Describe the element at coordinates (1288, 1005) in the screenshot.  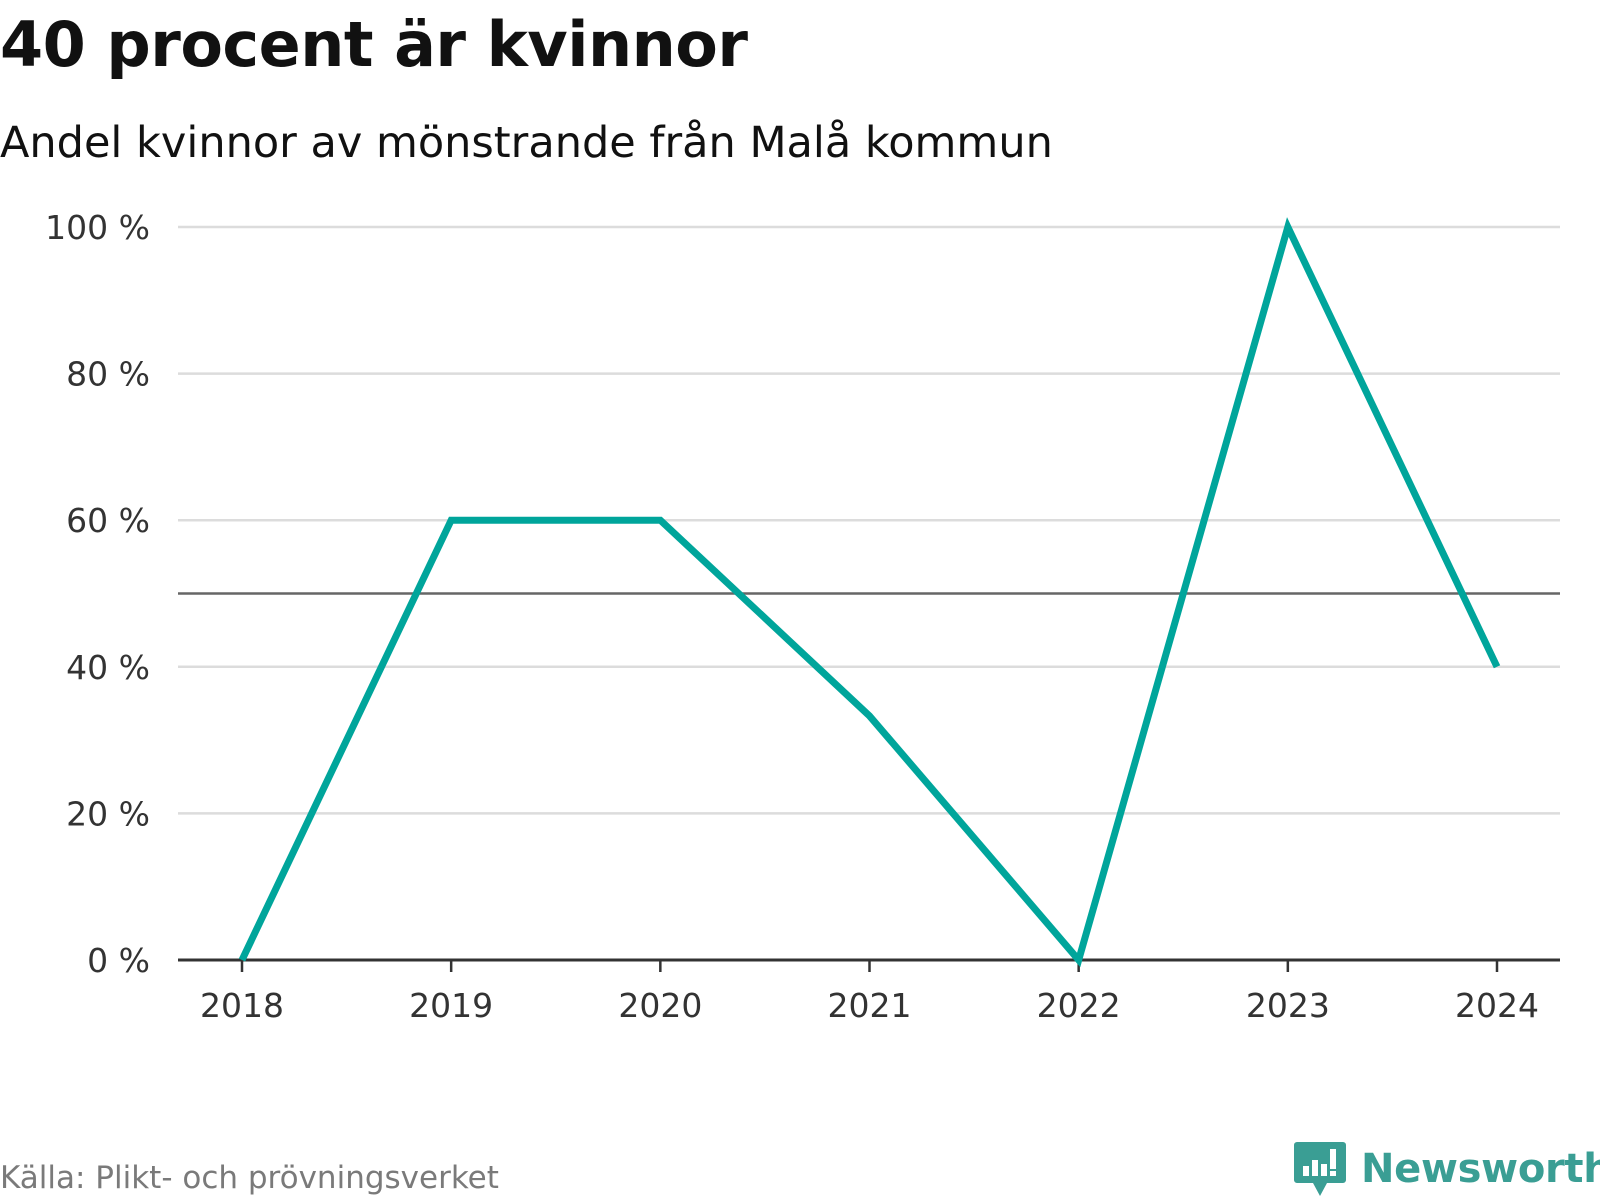
I see `x-tick-label: 2023` at that location.